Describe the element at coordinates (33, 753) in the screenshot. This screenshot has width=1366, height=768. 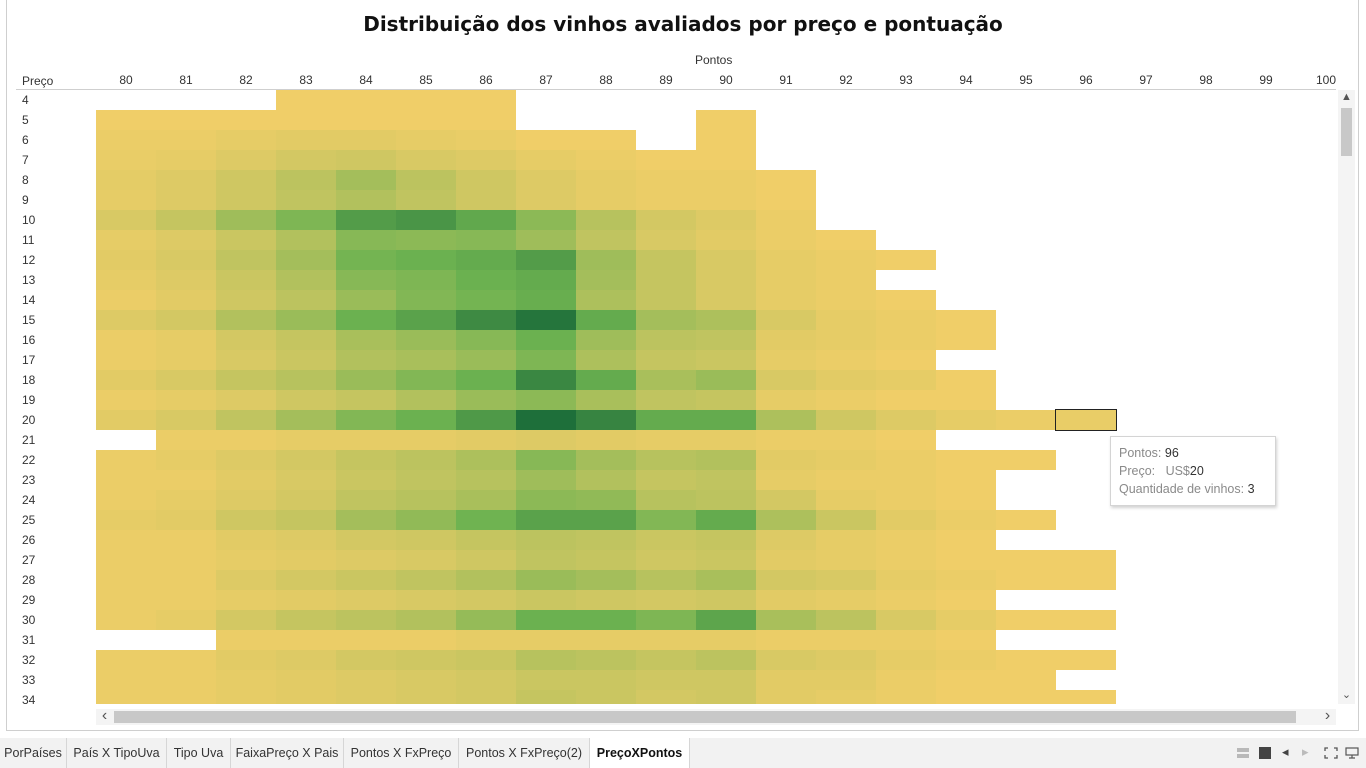
I see `tab-por-paises: PorPaíses` at that location.